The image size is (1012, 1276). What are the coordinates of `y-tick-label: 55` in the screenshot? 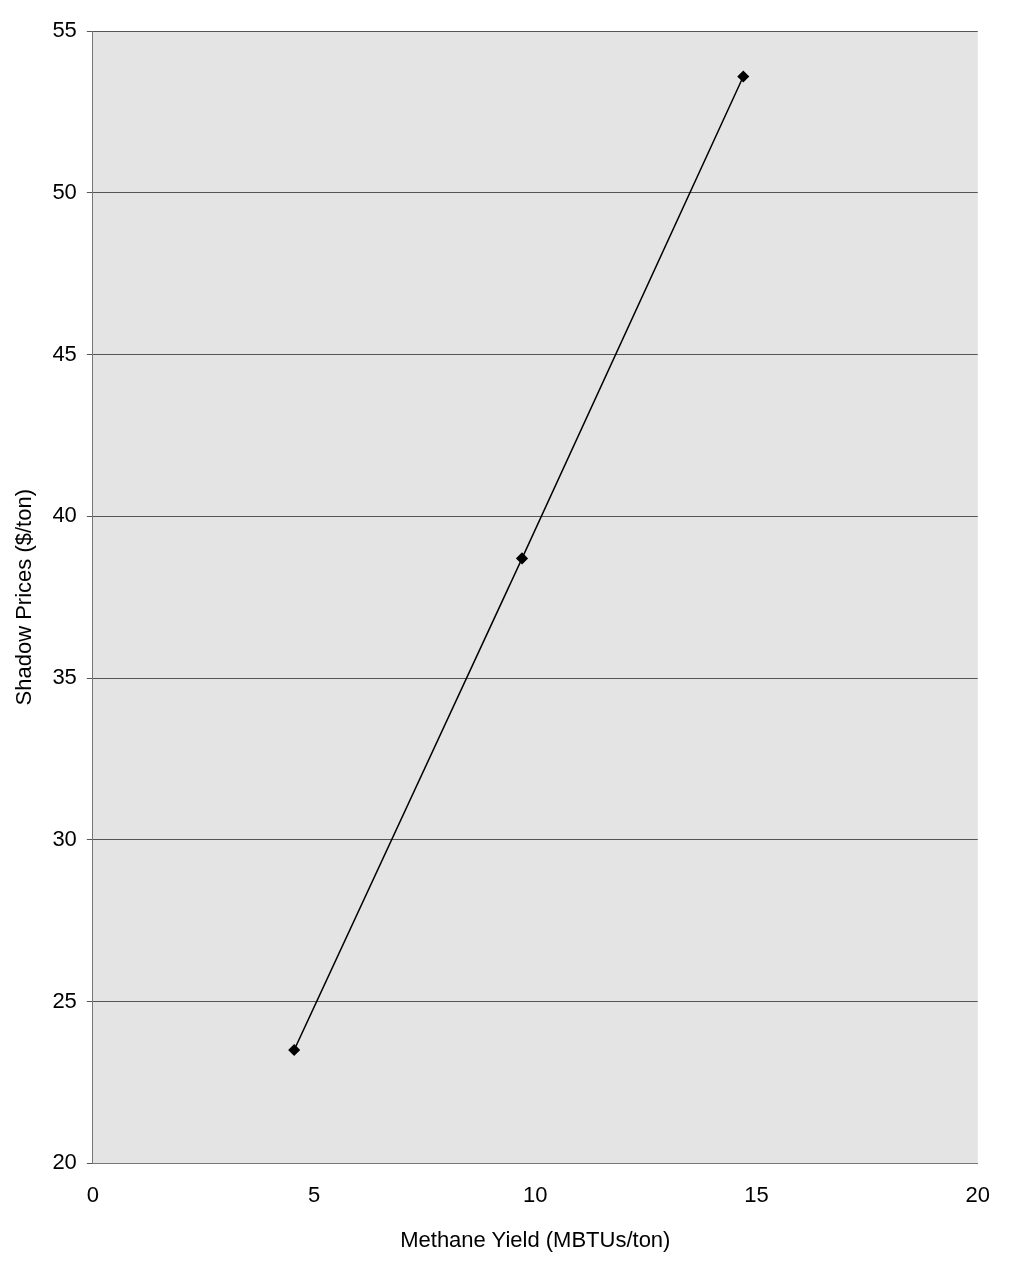 It's located at (64, 30).